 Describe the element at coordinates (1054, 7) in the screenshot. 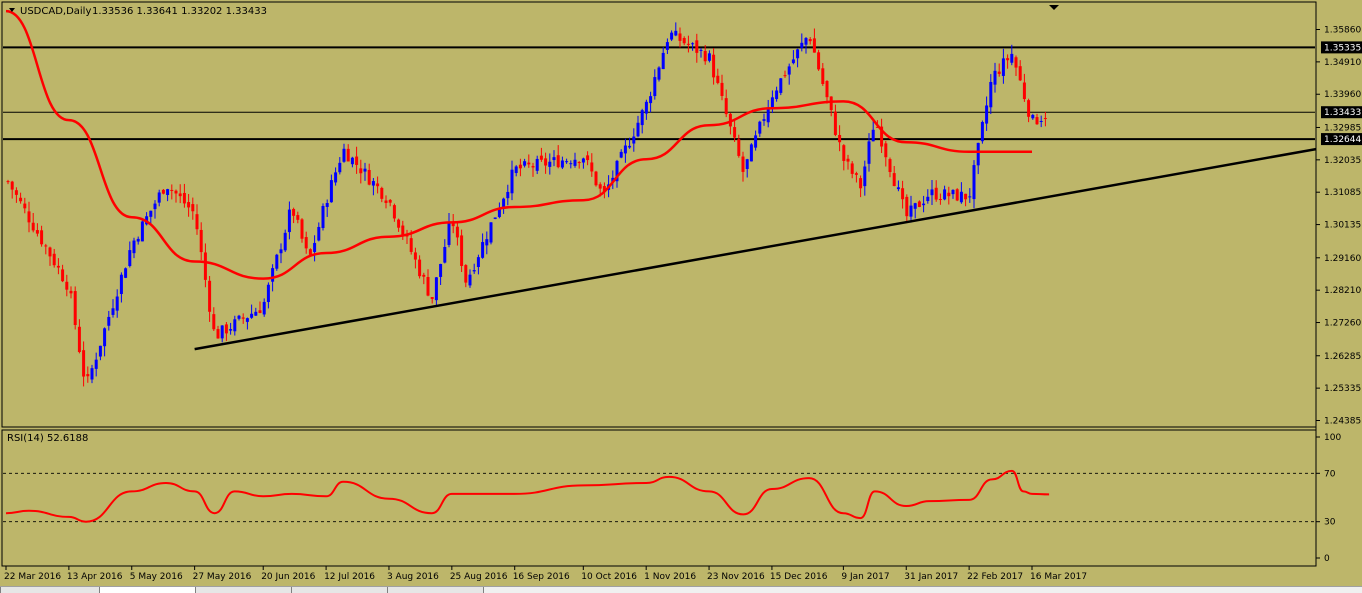

I see `shift-marker-icon` at that location.